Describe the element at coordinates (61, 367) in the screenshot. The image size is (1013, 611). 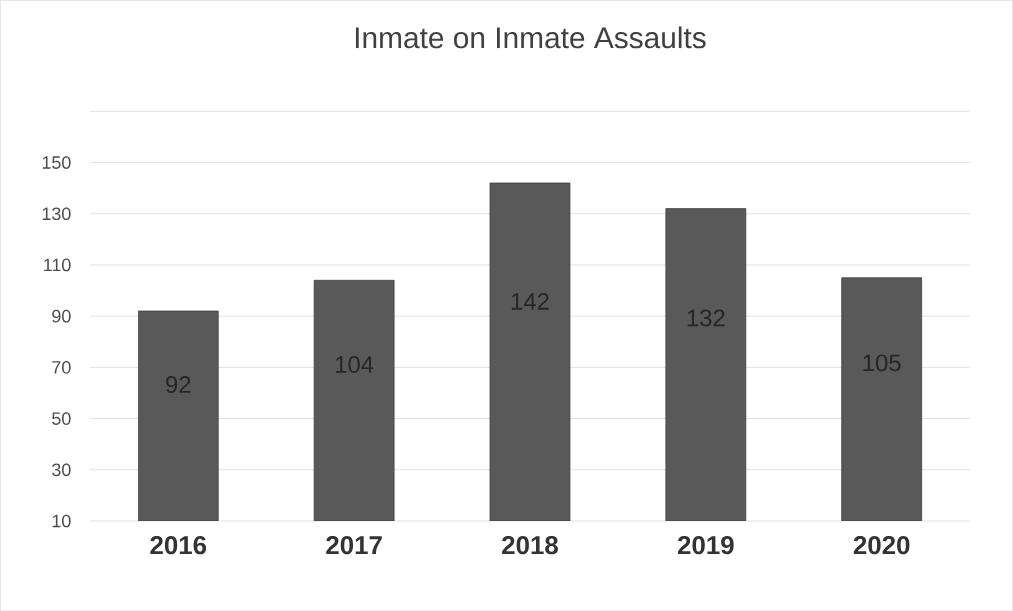
I see `y-tick-label: 70` at that location.